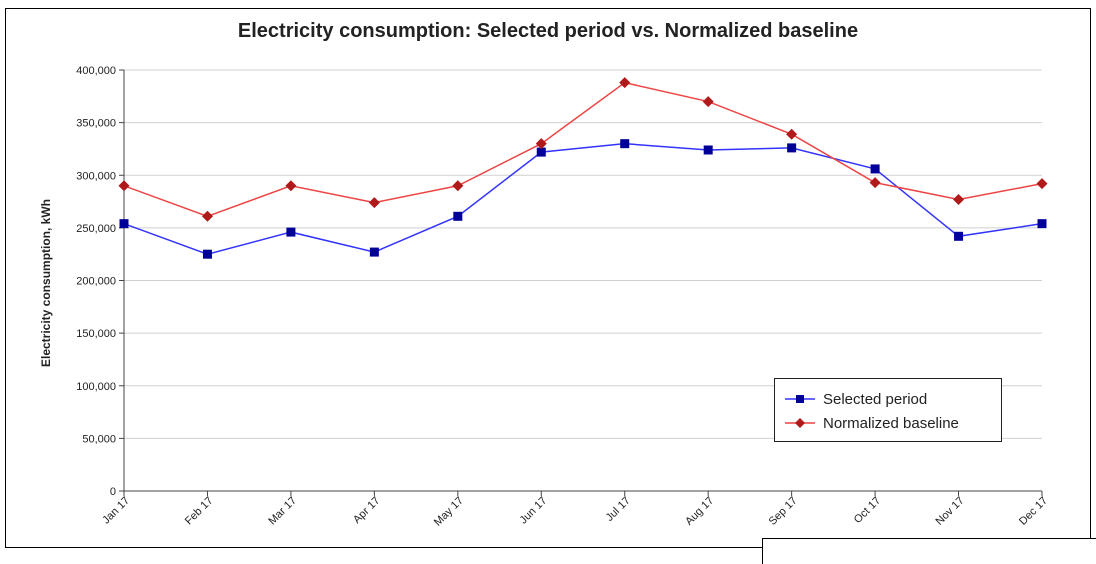 Image resolution: width=1096 pixels, height=564 pixels. I want to click on legend-swatch-normalized-baseline, so click(800, 423).